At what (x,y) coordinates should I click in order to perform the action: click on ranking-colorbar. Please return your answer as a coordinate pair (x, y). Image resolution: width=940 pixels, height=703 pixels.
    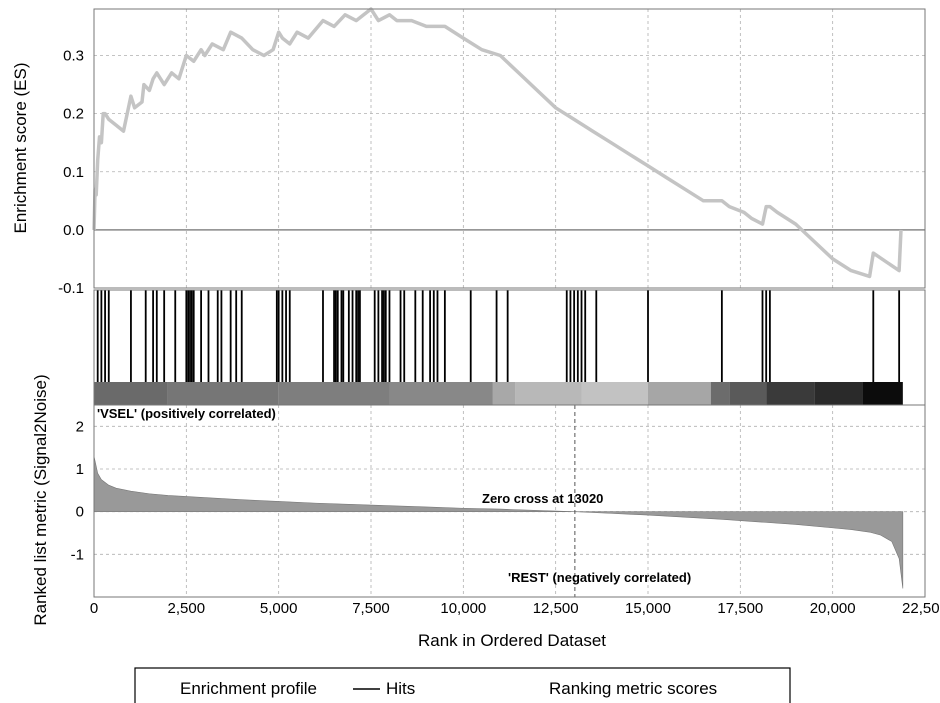
    Looking at the image, I should click on (498, 393).